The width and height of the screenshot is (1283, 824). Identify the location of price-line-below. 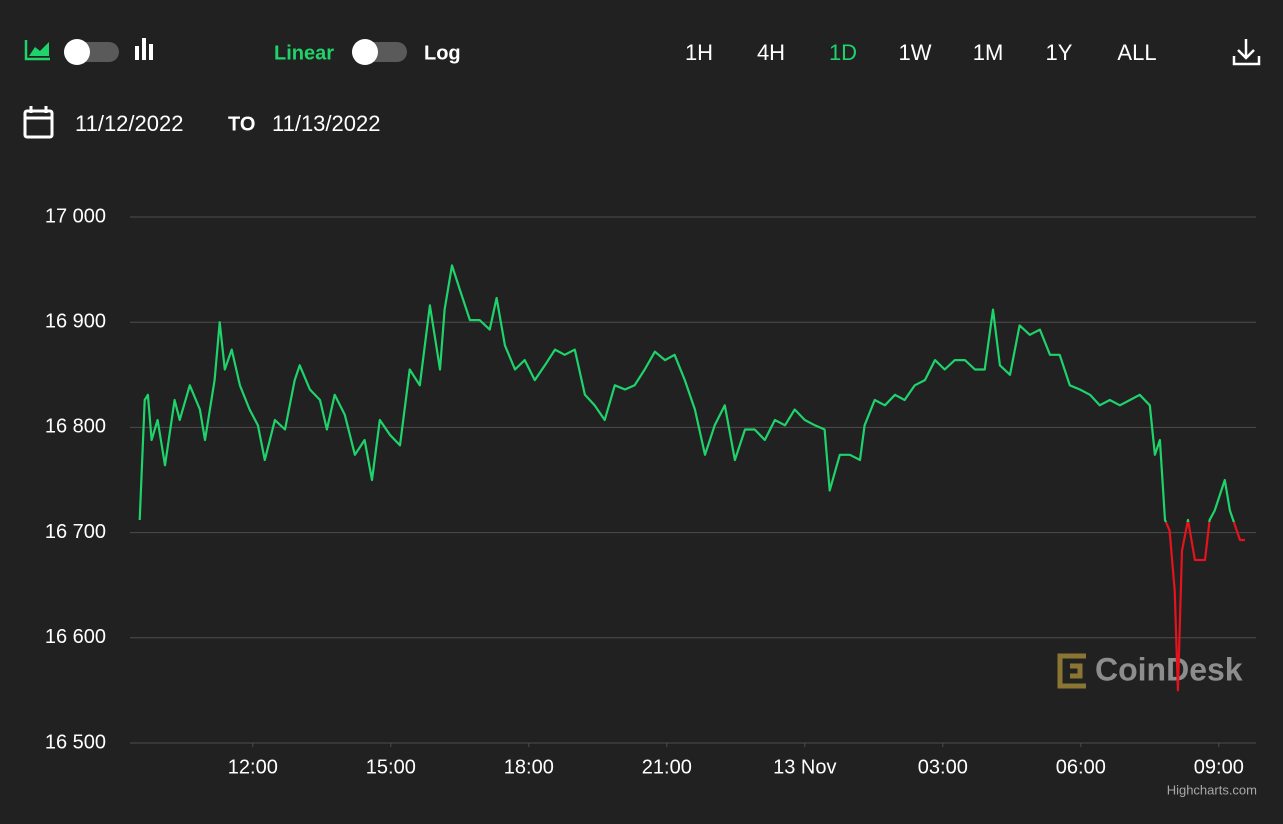
(1204, 607).